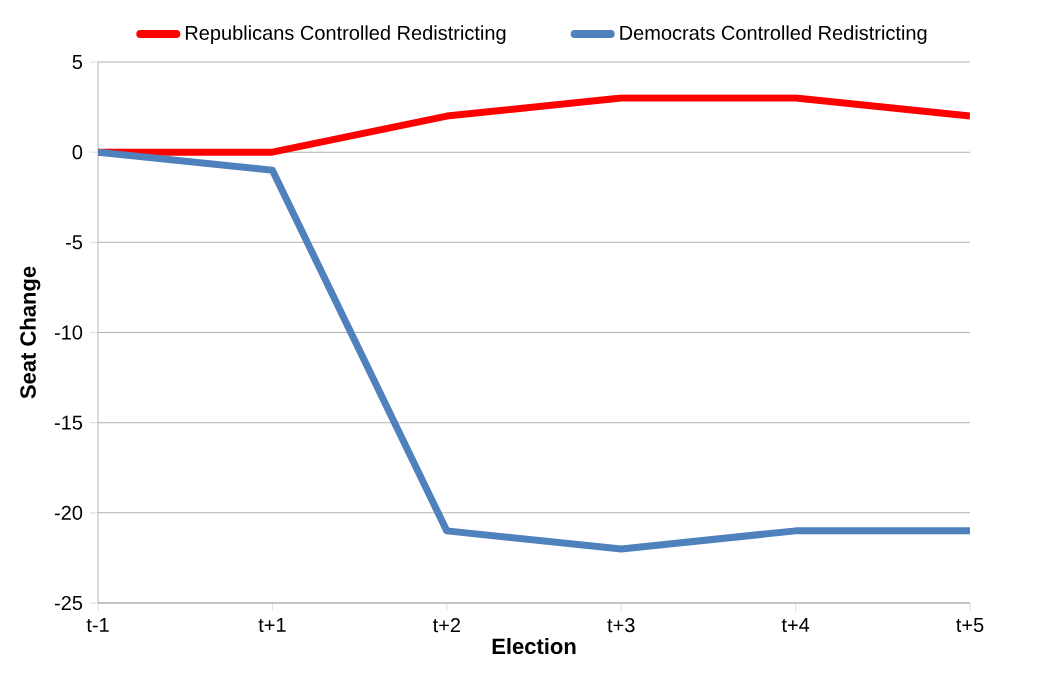 This screenshot has width=1042, height=691. What do you see at coordinates (773, 34) in the screenshot?
I see `legend-label: Democrats Controlled Redistricting` at bounding box center [773, 34].